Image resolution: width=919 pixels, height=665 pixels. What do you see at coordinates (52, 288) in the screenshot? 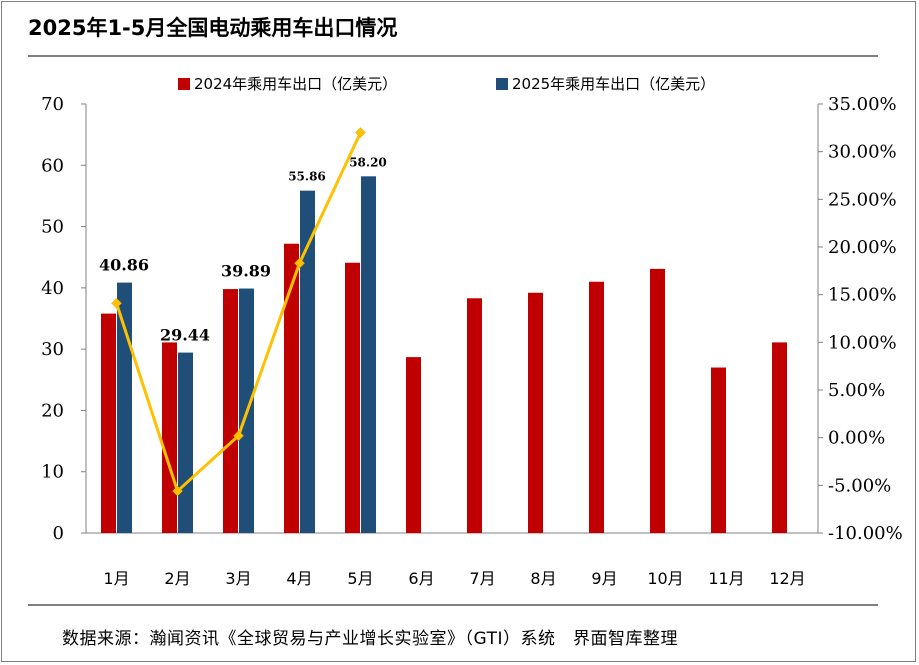
I see `y-tick-label-left: 40` at bounding box center [52, 288].